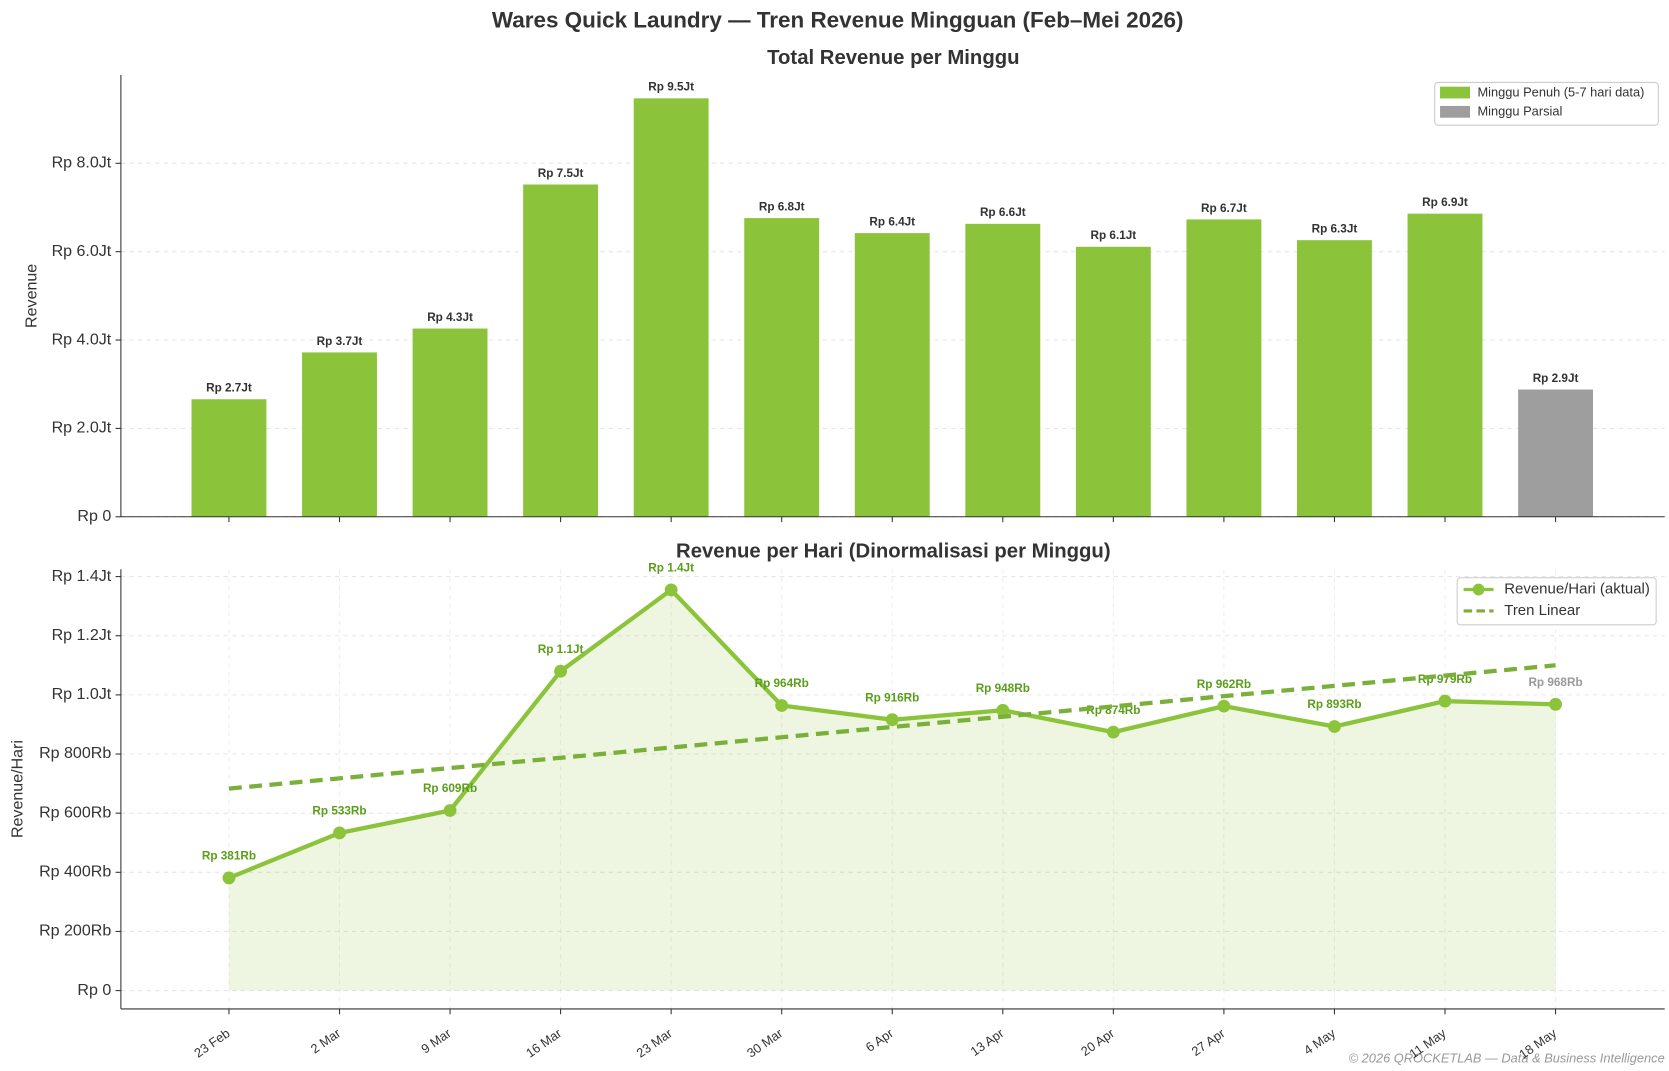  I want to click on y-tick-label: Rp 600Rb, so click(75, 812).